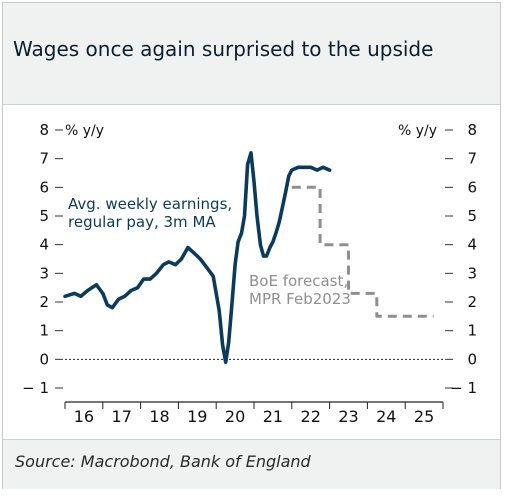  Describe the element at coordinates (472, 359) in the screenshot. I see `y-tick-label-right: 0` at that location.